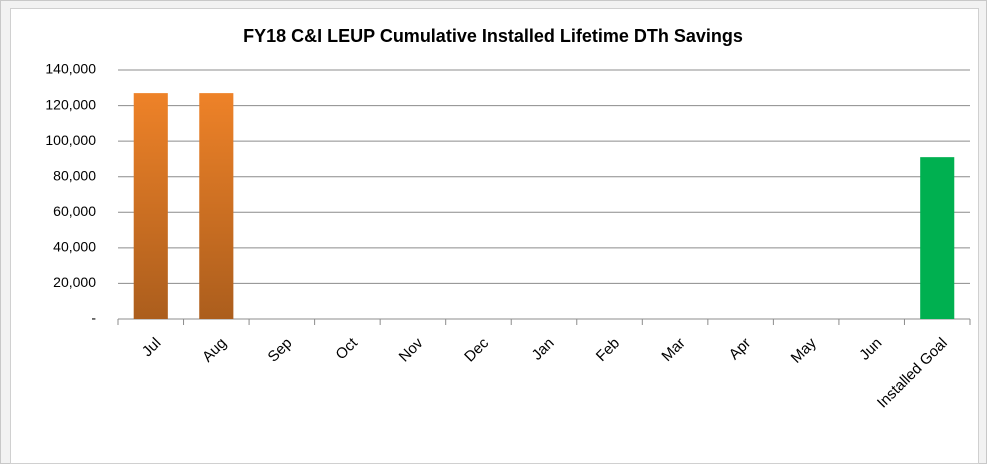  I want to click on y-tick-label: 140,000, so click(70, 69).